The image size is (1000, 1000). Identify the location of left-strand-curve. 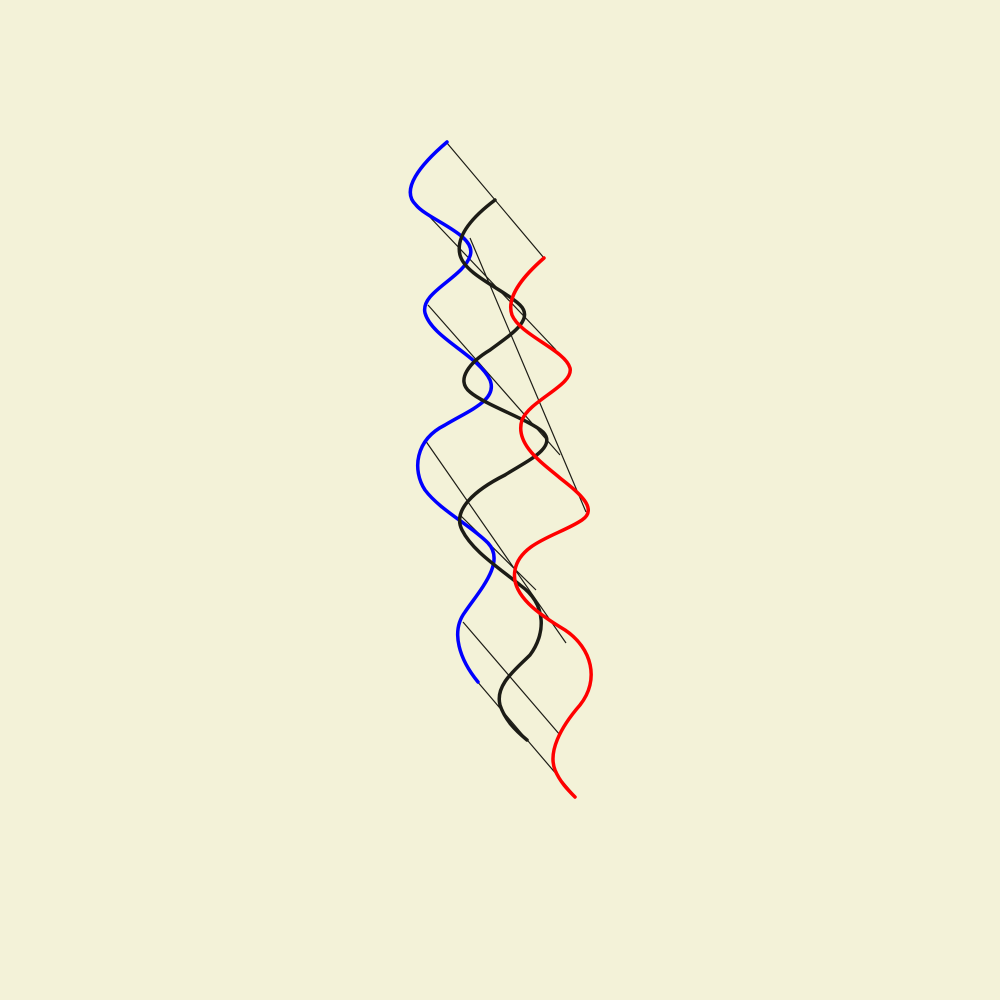
(452, 412).